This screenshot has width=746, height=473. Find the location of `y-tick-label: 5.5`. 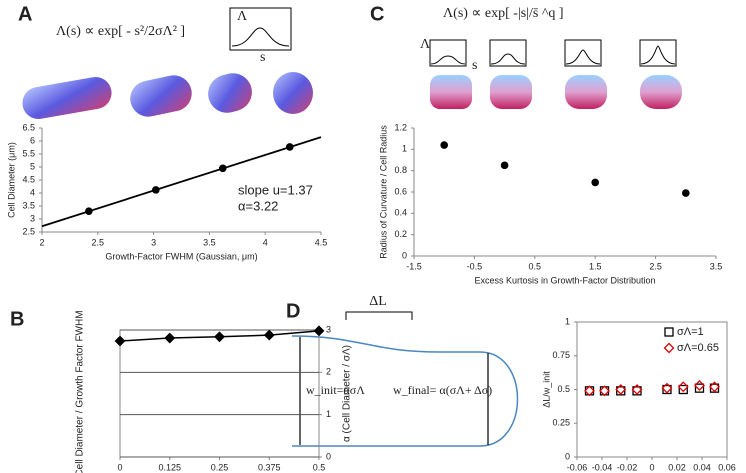

y-tick-label: 5.5 is located at coordinates (28, 153).